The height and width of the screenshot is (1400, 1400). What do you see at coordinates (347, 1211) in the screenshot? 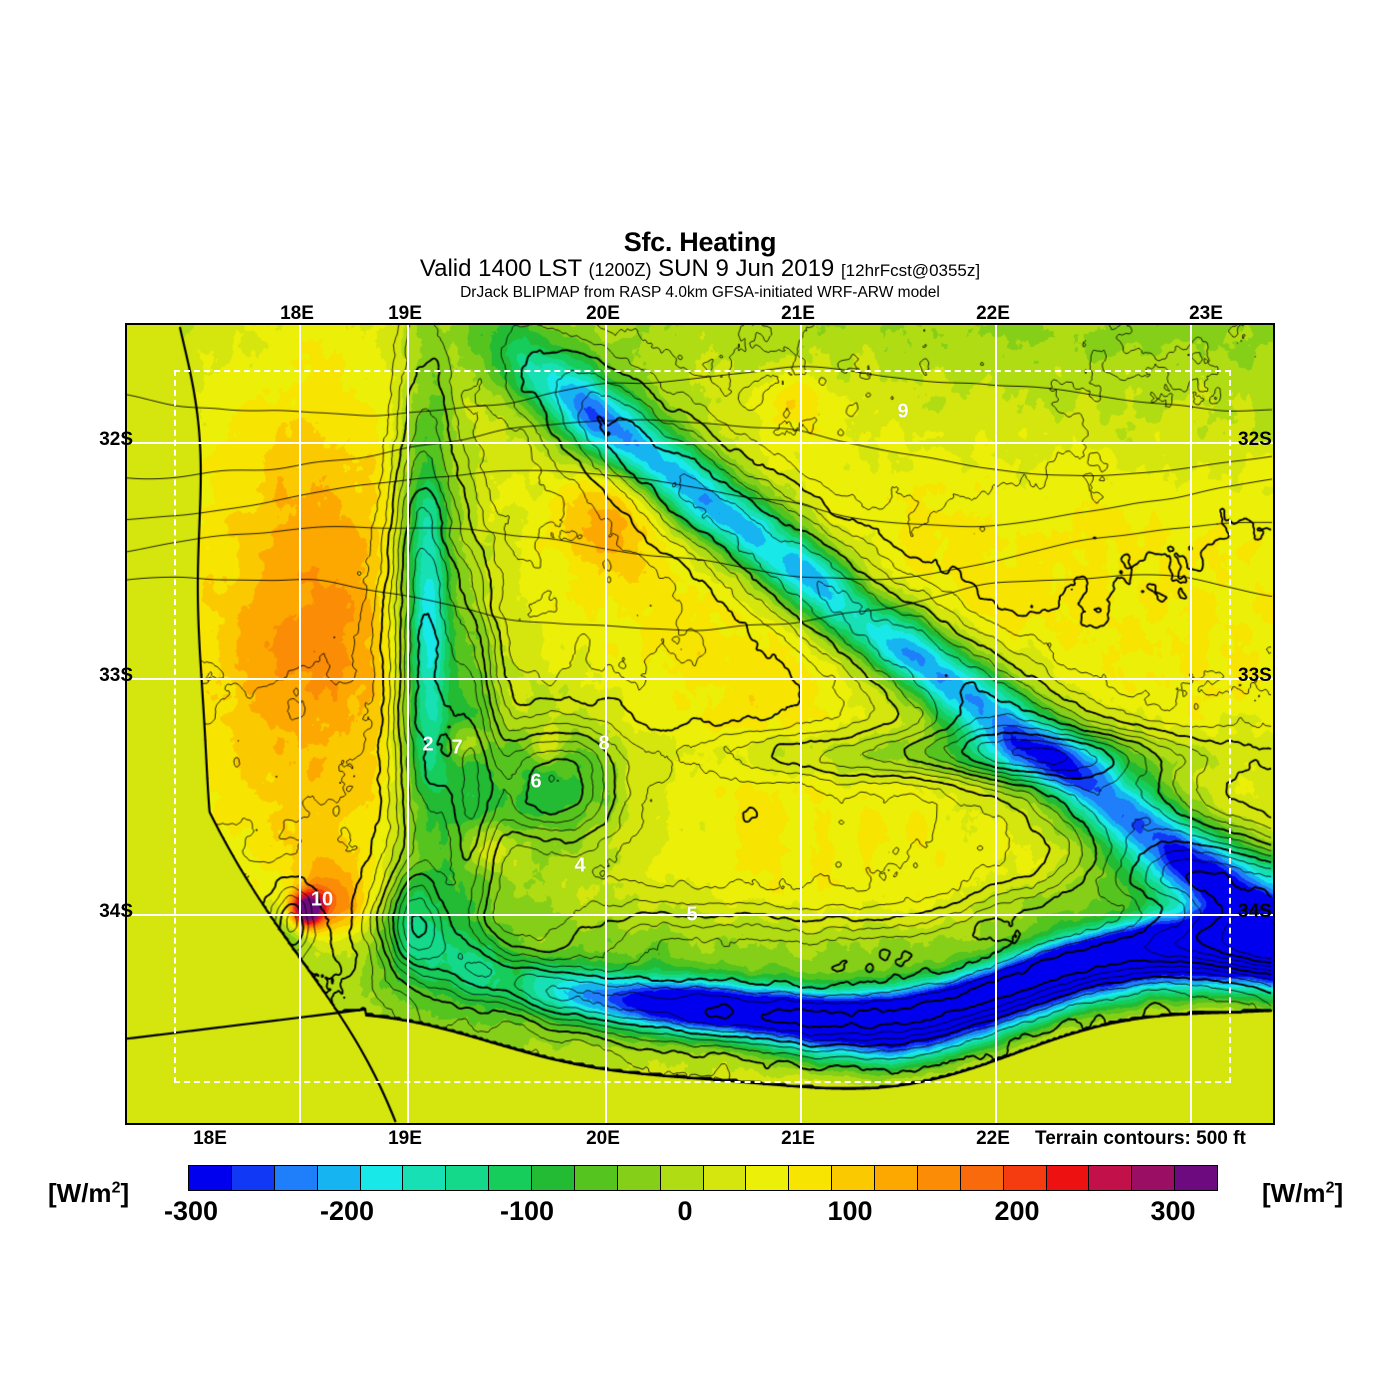
I see `colorbar-tick-1: -200` at bounding box center [347, 1211].